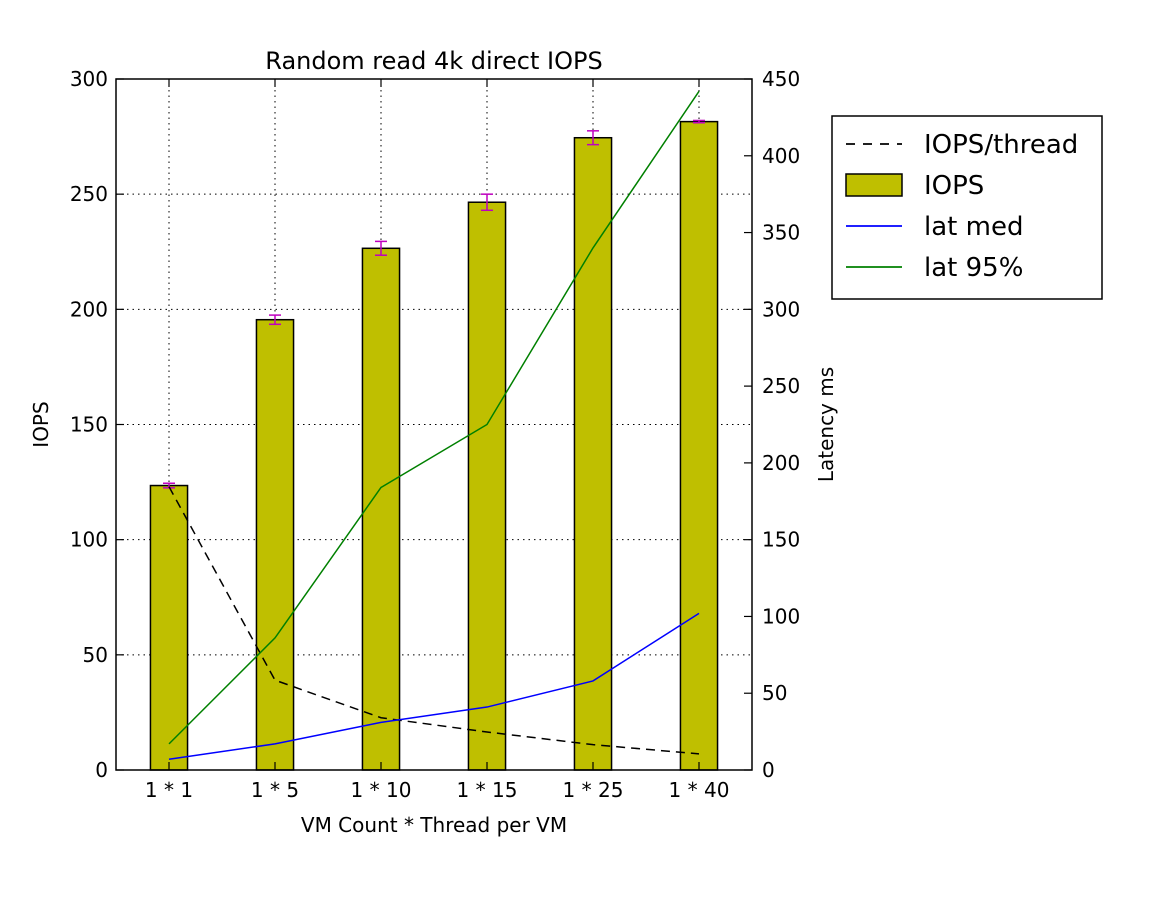  I want to click on x-tick-label: 1 * 10, so click(381, 790).